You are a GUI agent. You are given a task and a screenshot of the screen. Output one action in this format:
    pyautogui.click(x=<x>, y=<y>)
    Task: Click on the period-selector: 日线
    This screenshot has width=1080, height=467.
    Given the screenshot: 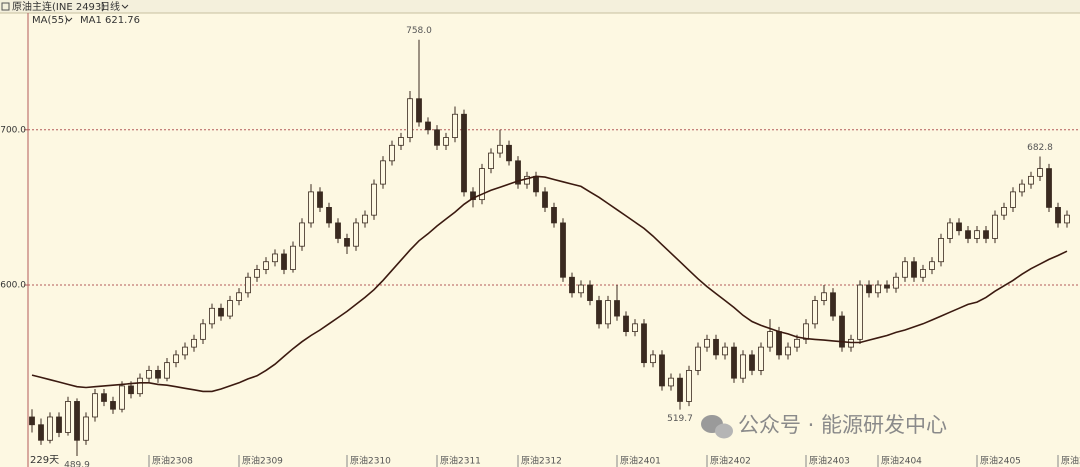 What is the action you would take?
    pyautogui.click(x=110, y=6)
    